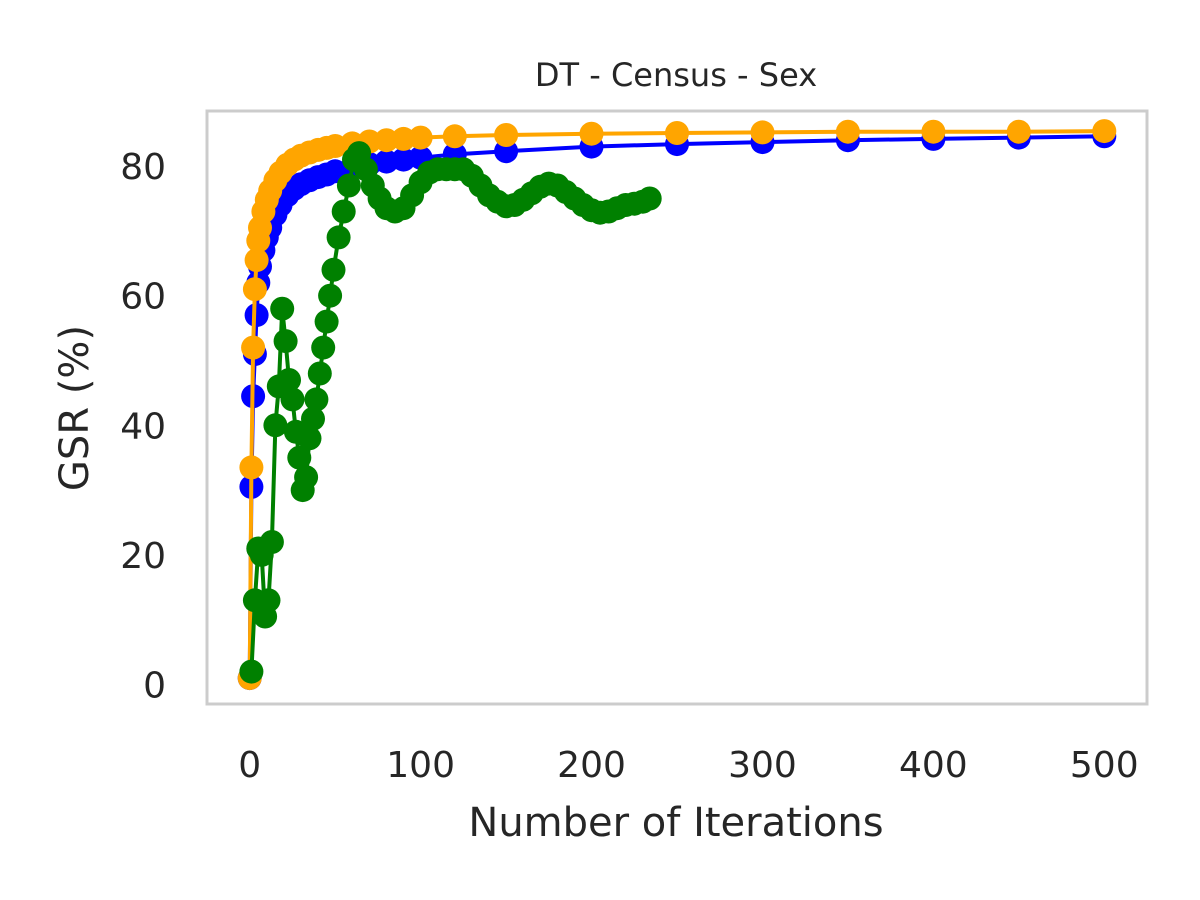 The width and height of the screenshot is (1200, 900). What do you see at coordinates (933, 765) in the screenshot?
I see `x-tick-label: 400` at bounding box center [933, 765].